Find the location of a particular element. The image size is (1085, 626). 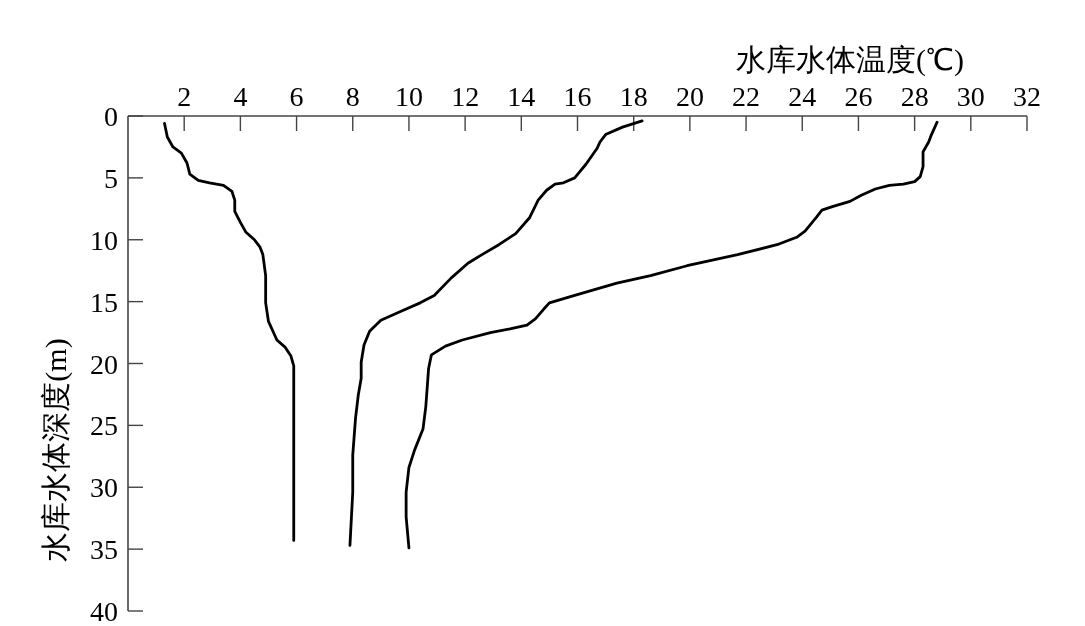

x-tick-label: 6 is located at coordinates (296, 96).